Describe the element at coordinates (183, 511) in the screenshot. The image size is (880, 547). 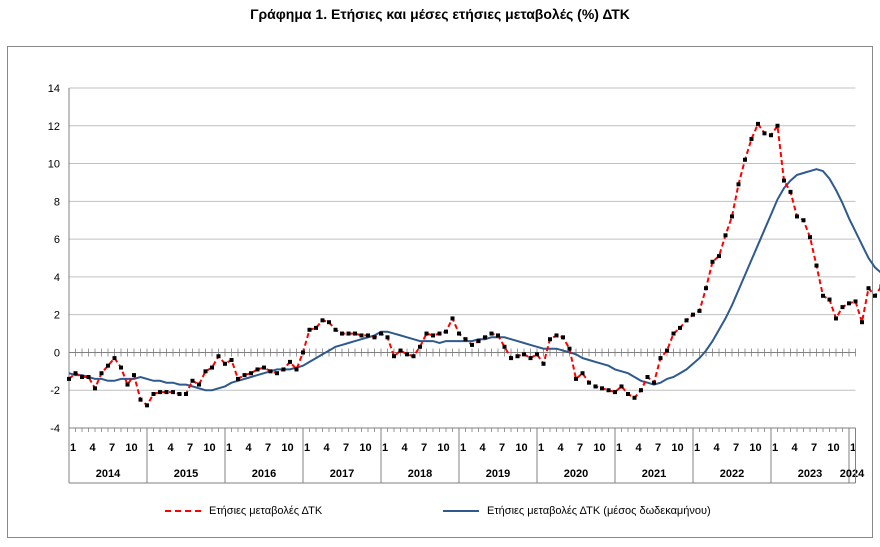
I see `legend-swatch-annual` at that location.